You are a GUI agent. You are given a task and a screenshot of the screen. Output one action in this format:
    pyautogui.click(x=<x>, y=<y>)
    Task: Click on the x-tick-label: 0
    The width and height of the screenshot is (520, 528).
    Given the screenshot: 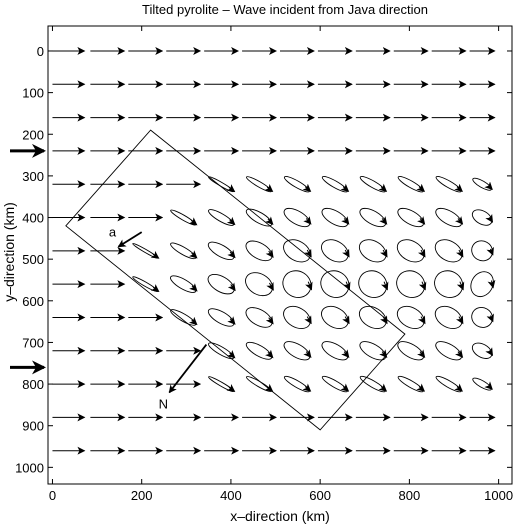 What is the action you would take?
    pyautogui.click(x=52, y=495)
    